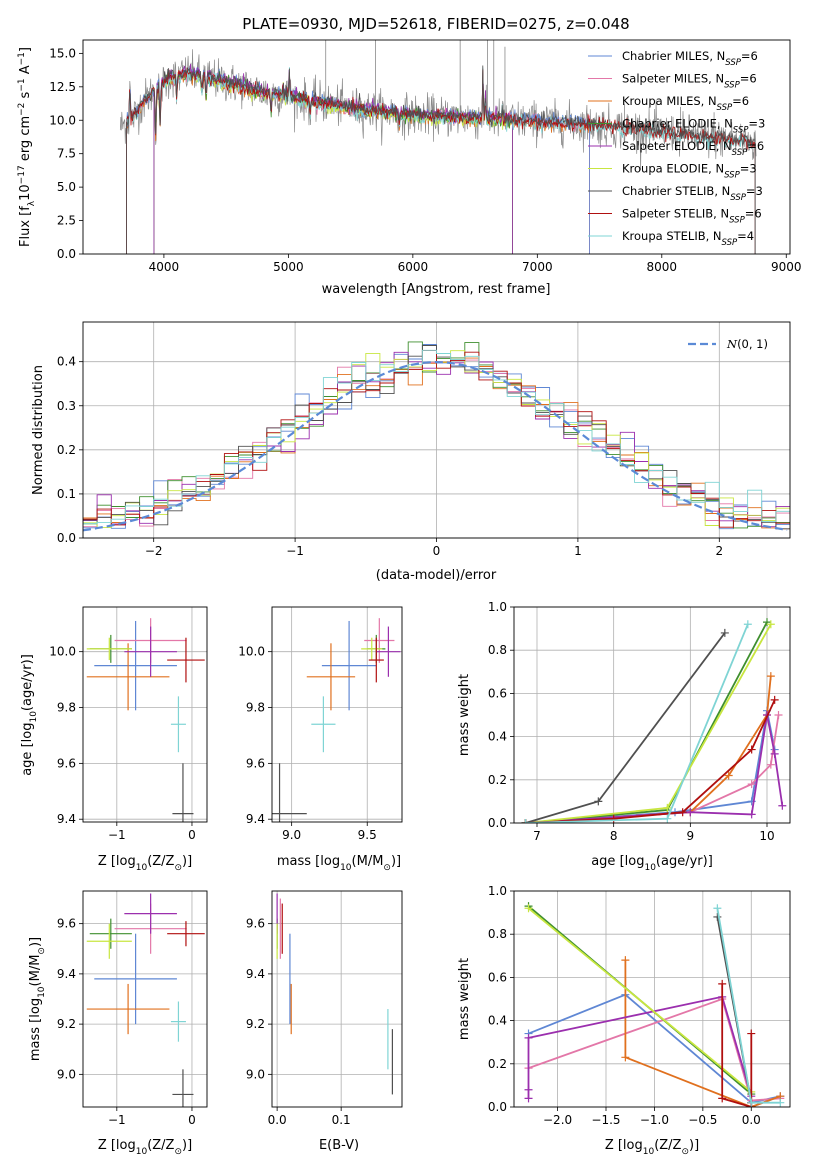 The height and width of the screenshot is (1170, 819). Describe the element at coordinates (689, 171) in the screenshot. I see `legend-label-kroupa-elodie: Kroupa ELODIE, NSSP=3` at that location.